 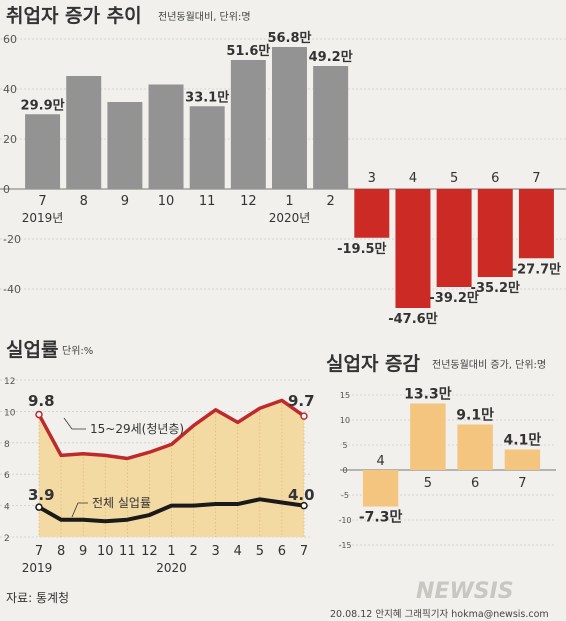 I want to click on rate-x-tick-label: 12, so click(x=149, y=551).